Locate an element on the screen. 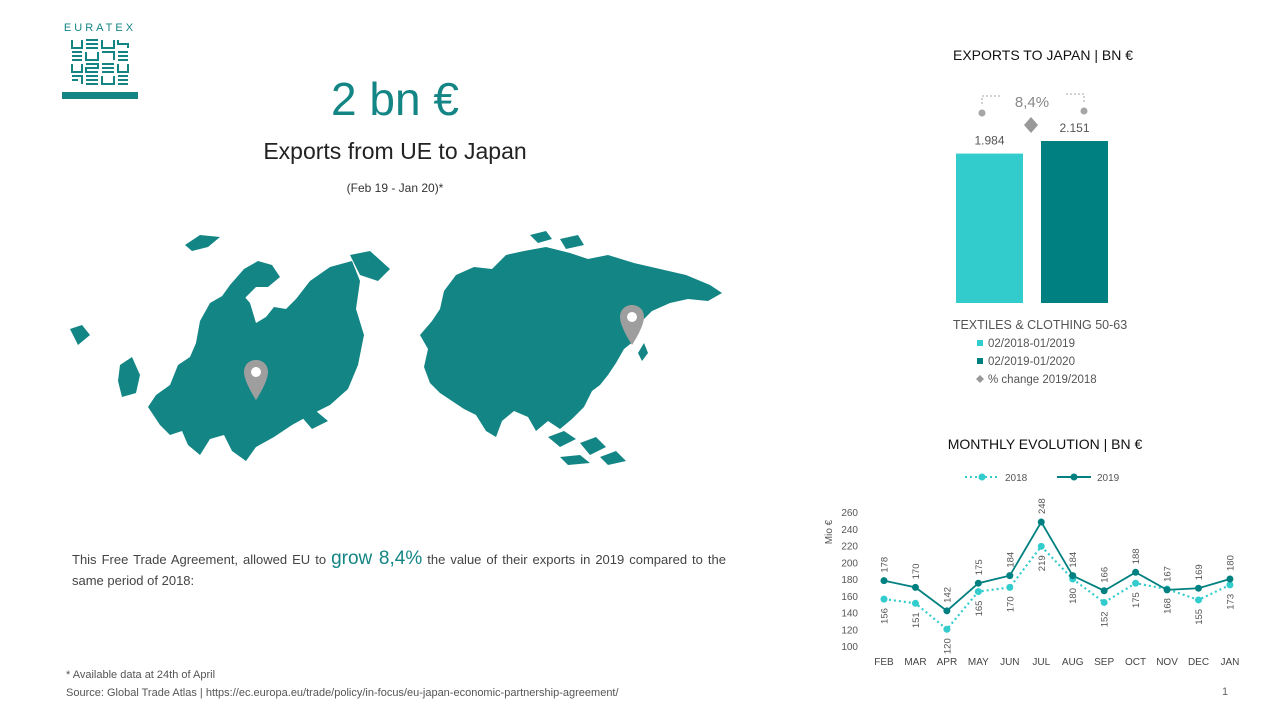 The width and height of the screenshot is (1280, 720). x-tick-label: OCT is located at coordinates (1135, 662).